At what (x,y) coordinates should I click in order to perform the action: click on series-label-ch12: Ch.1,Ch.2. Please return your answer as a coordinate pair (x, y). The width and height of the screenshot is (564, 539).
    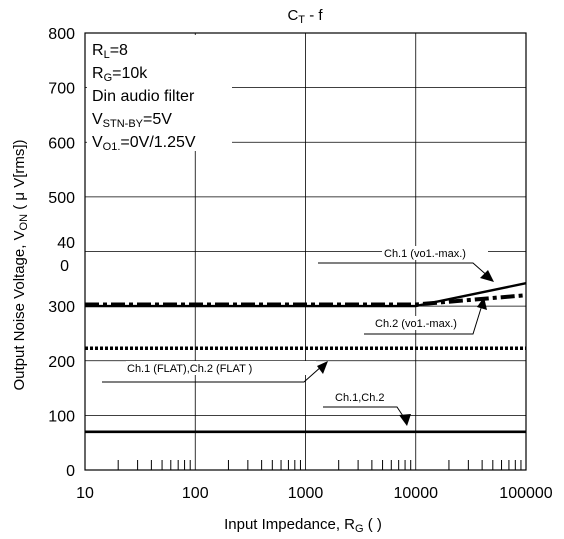
    Looking at the image, I should click on (360, 398).